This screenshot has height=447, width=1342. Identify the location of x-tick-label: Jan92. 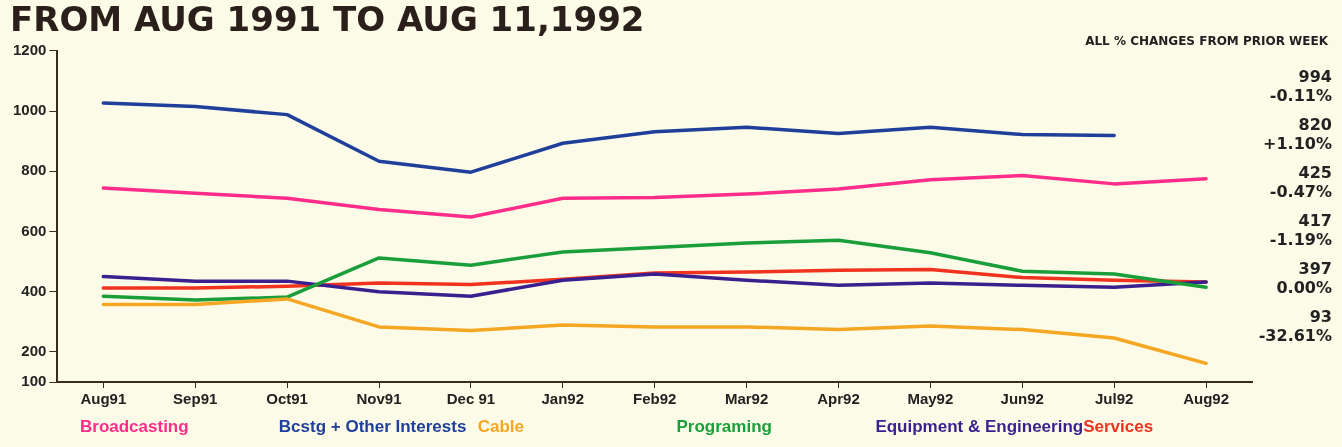
(563, 399).